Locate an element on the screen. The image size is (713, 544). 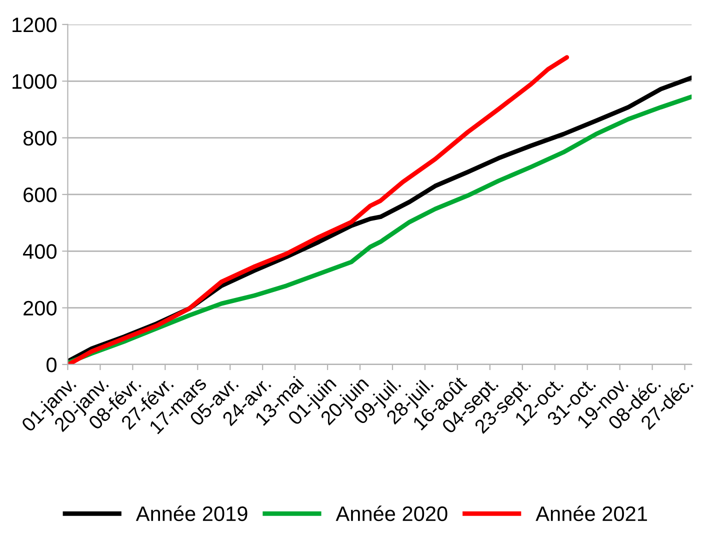
y-tick-label: 1000 is located at coordinates (34, 81).